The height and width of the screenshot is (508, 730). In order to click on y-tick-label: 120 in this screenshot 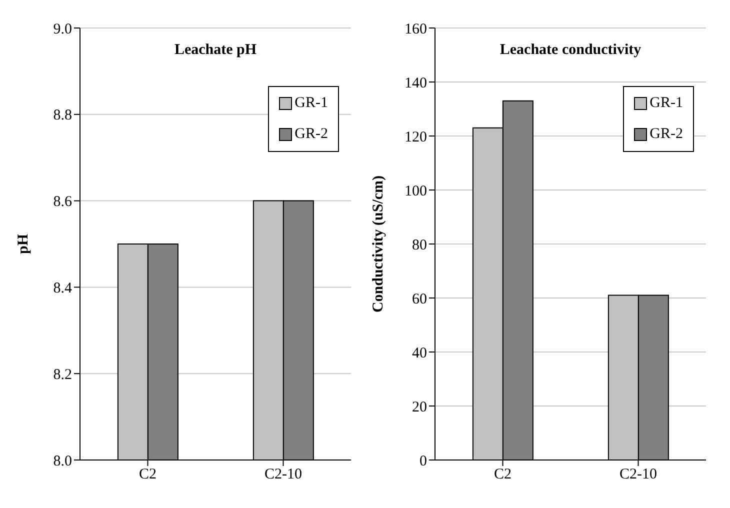, I will do `click(415, 137)`.